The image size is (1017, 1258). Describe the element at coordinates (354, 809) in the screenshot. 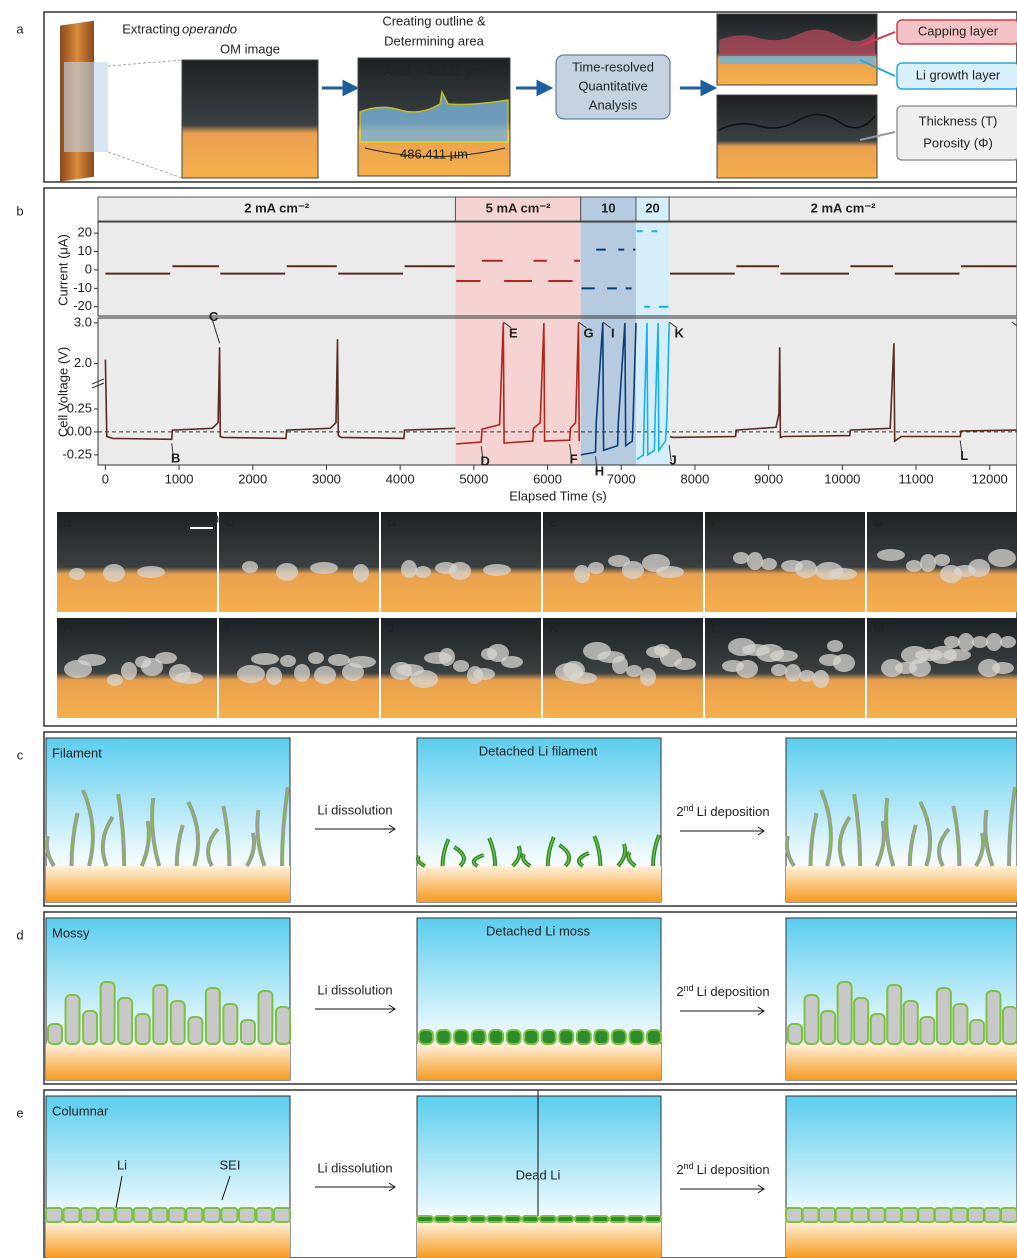

I see `step-label: Li dissolution` at that location.